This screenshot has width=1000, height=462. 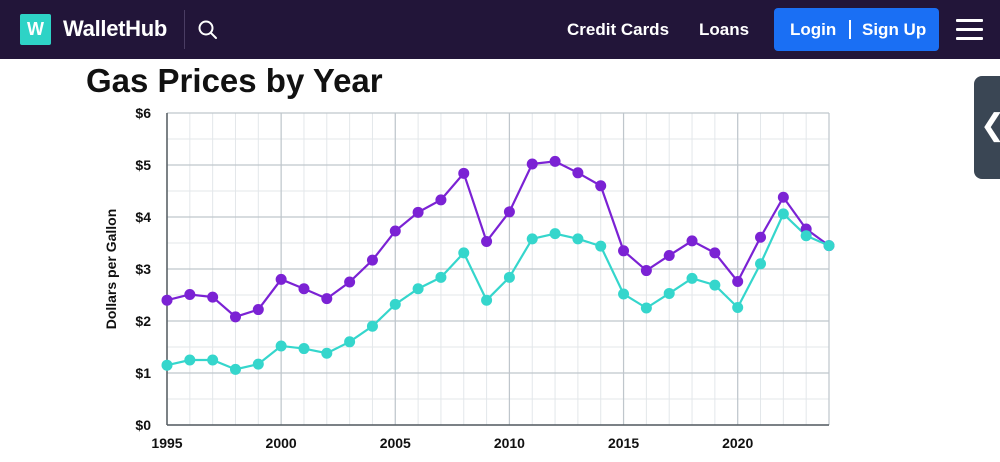 What do you see at coordinates (856, 29) in the screenshot?
I see `login-signup-button: Login Sign Up` at bounding box center [856, 29].